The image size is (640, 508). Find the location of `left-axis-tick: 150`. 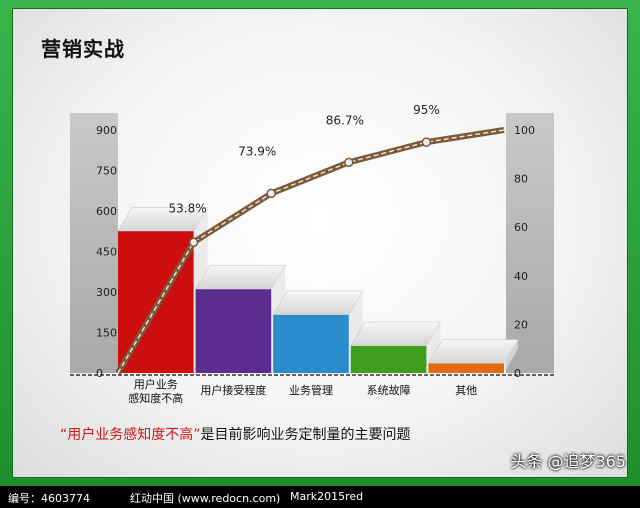

left-axis-tick: 150 is located at coordinates (106, 333).